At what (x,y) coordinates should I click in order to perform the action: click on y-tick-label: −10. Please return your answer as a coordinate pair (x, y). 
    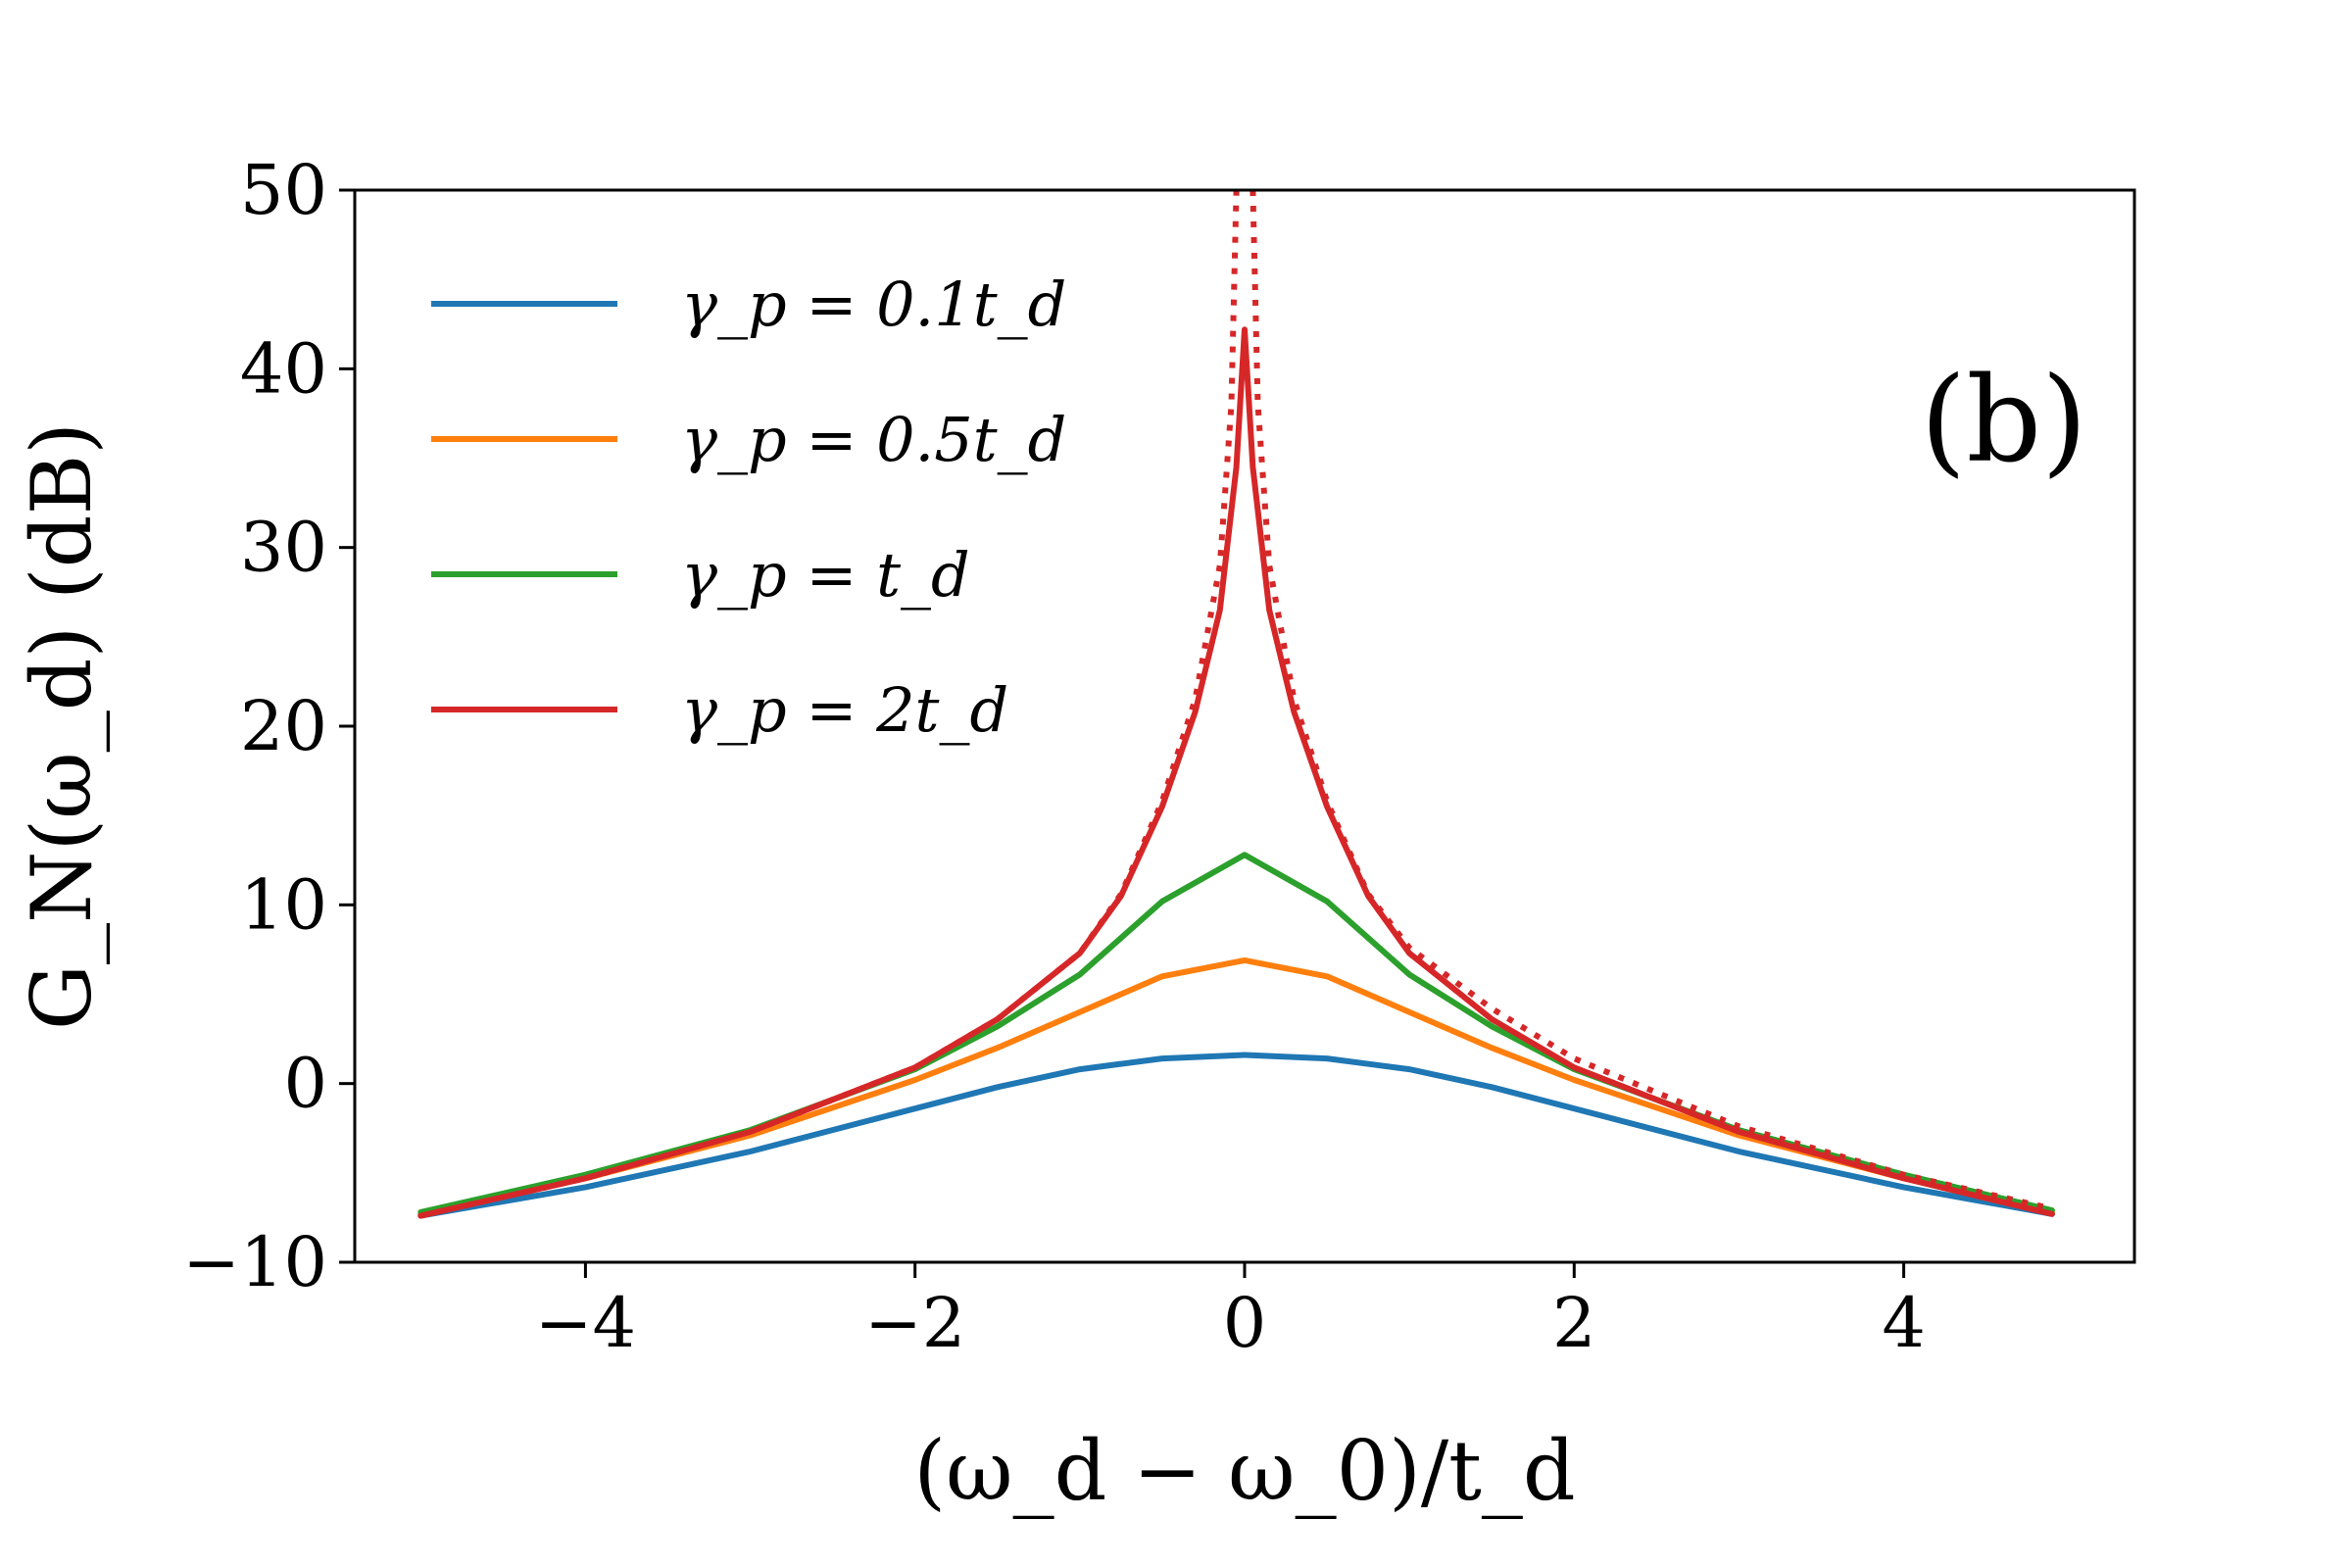
    Looking at the image, I should click on (254, 1262).